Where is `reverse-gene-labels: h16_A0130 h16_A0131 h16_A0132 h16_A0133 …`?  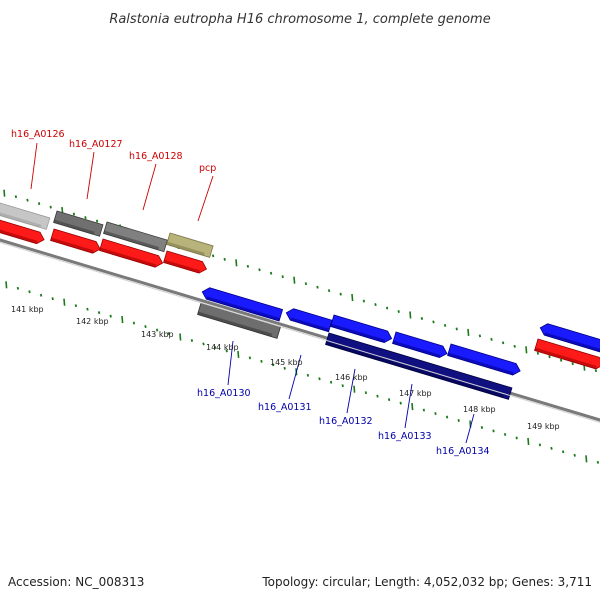 reverse-gene-labels: h16_A0130 h16_A0131 h16_A0132 h16_A0133 … is located at coordinates (343, 422).